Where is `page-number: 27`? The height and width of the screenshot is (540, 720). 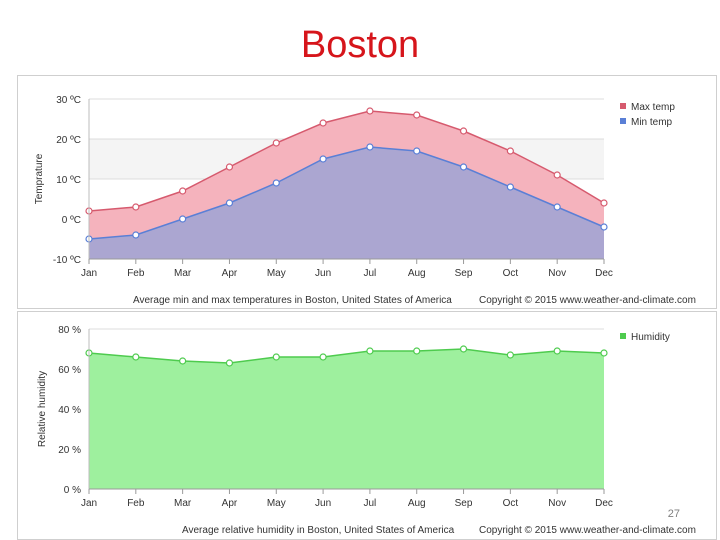
page-number: 27 is located at coordinates (673, 514).